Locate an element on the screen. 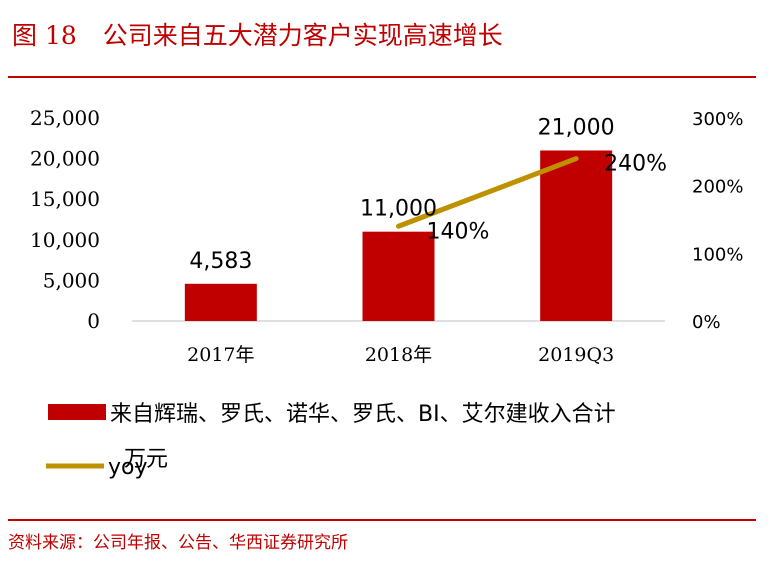 The image size is (774, 570). line-value-label: 140% is located at coordinates (458, 231).